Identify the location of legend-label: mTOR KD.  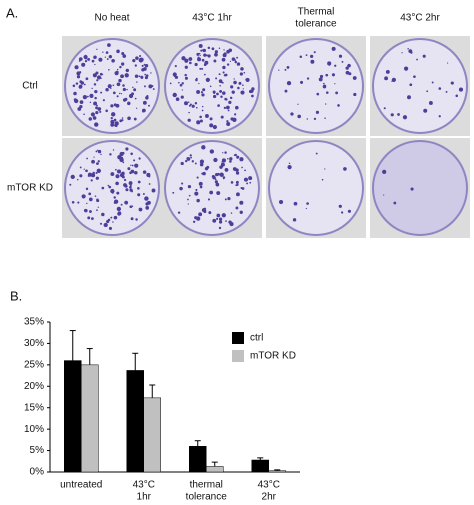
(273, 356).